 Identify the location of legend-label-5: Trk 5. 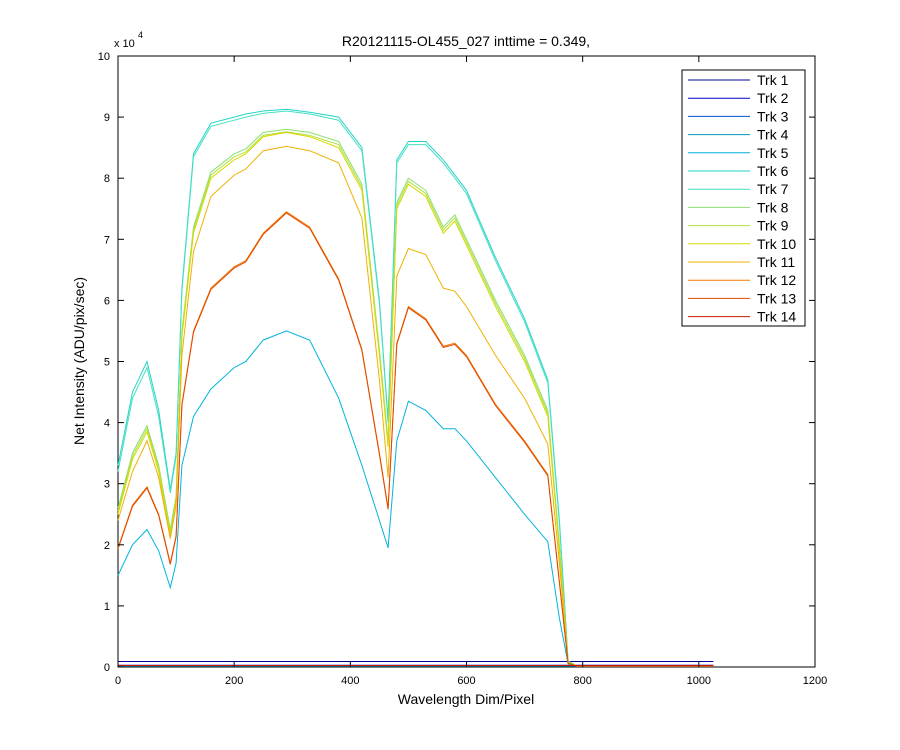
(773, 153).